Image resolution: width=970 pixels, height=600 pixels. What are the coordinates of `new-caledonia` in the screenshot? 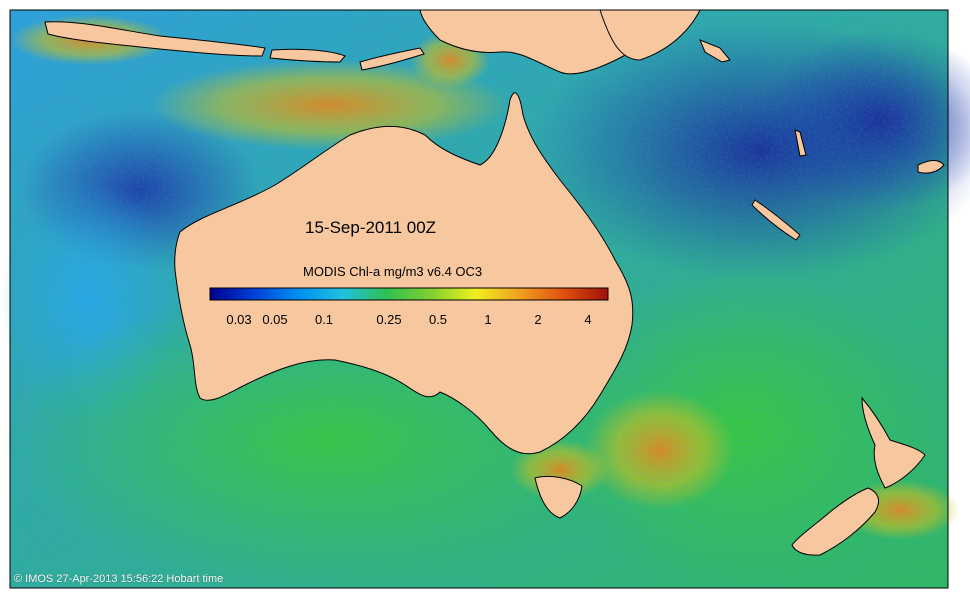 It's located at (776, 220).